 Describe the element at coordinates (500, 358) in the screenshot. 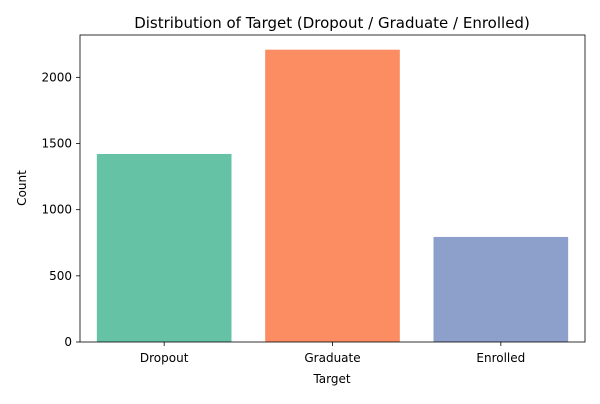

I see `x-tick-label: Enrolled` at that location.